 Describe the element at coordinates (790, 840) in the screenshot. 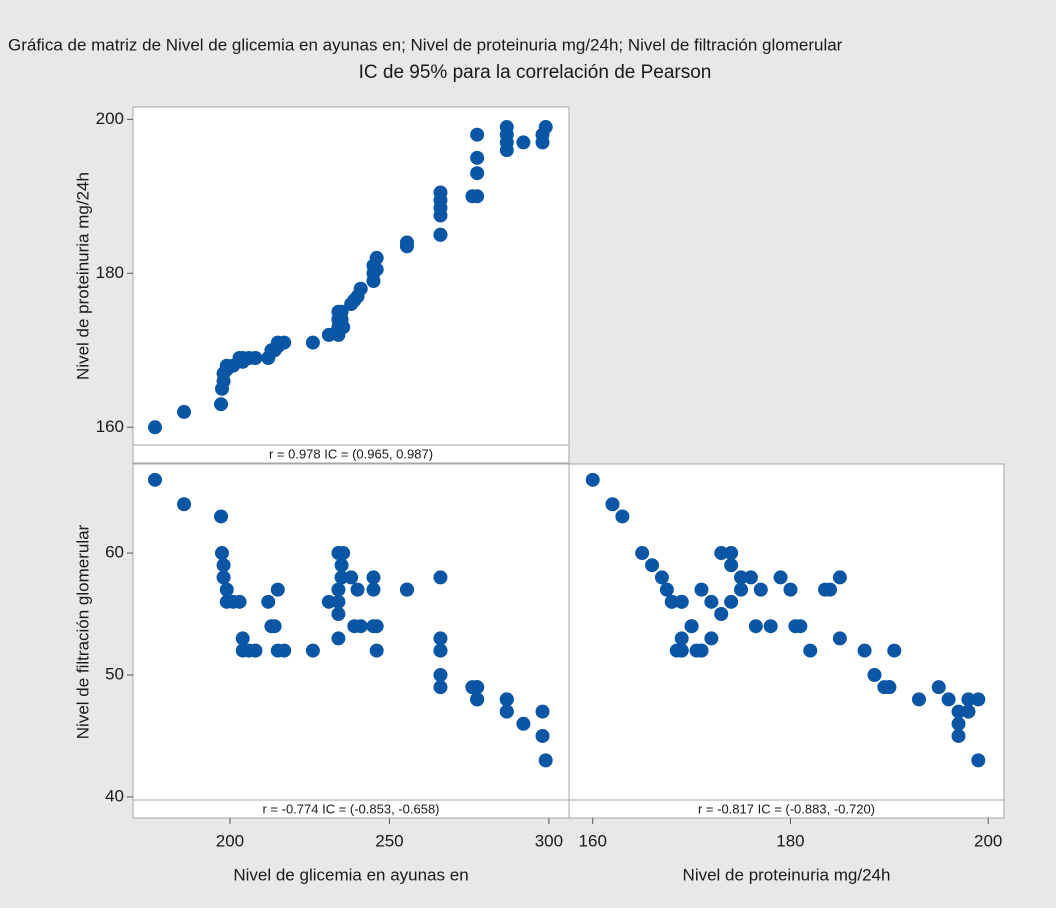

I see `x-tick-label: 180` at that location.